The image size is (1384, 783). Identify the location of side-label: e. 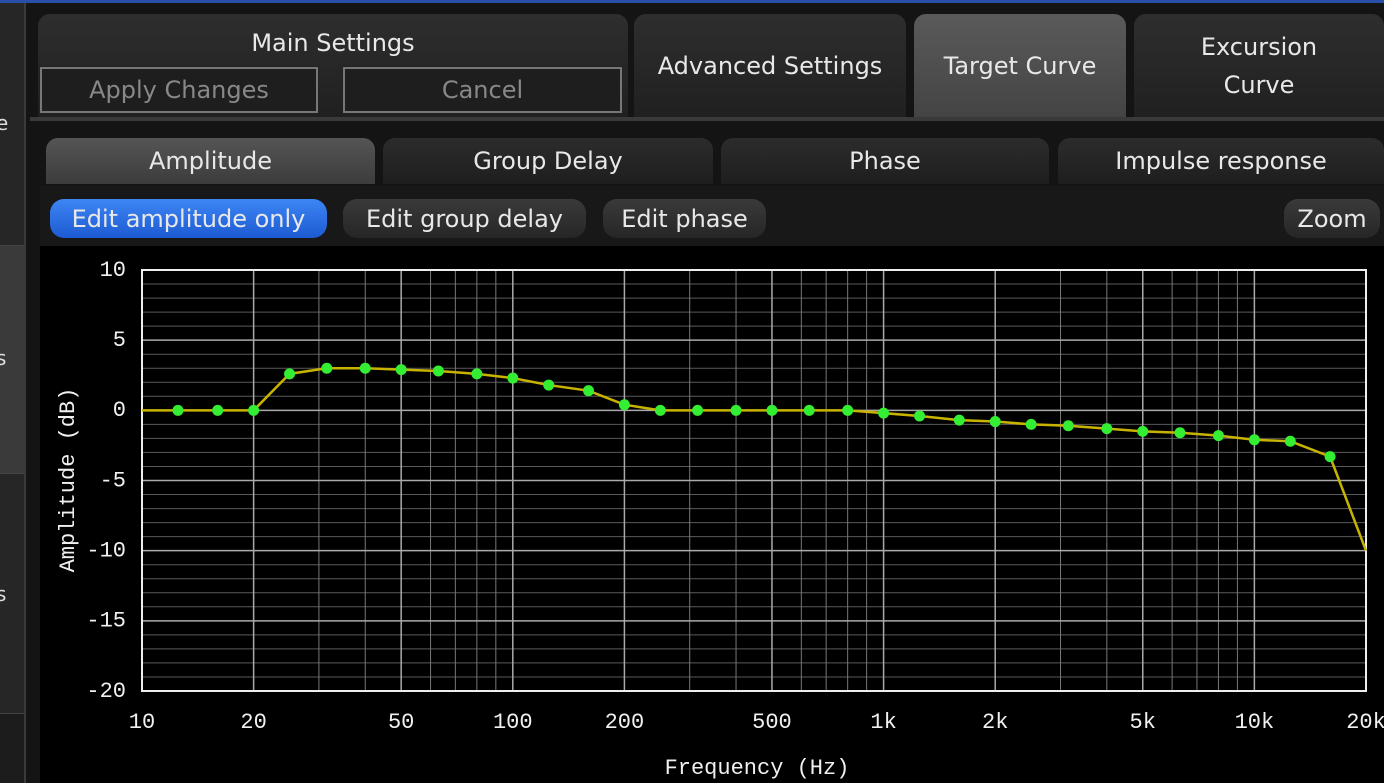
(4, 123).